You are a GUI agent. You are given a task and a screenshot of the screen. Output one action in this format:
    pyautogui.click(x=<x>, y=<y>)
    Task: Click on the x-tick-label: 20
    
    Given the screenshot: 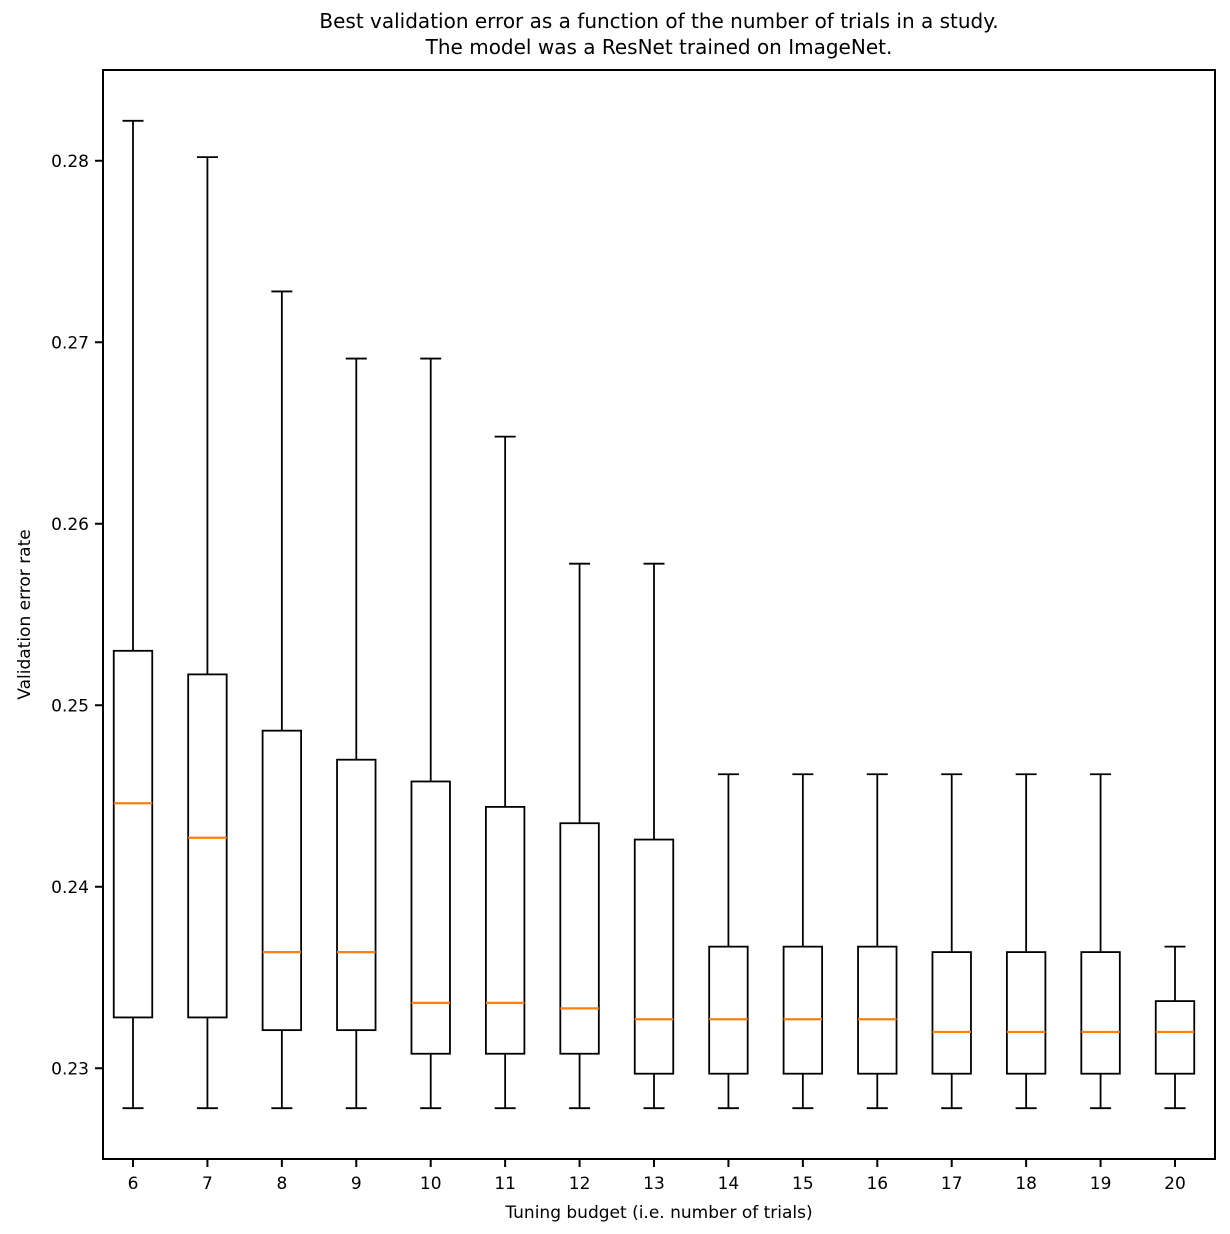 What is the action you would take?
    pyautogui.click(x=1175, y=1184)
    